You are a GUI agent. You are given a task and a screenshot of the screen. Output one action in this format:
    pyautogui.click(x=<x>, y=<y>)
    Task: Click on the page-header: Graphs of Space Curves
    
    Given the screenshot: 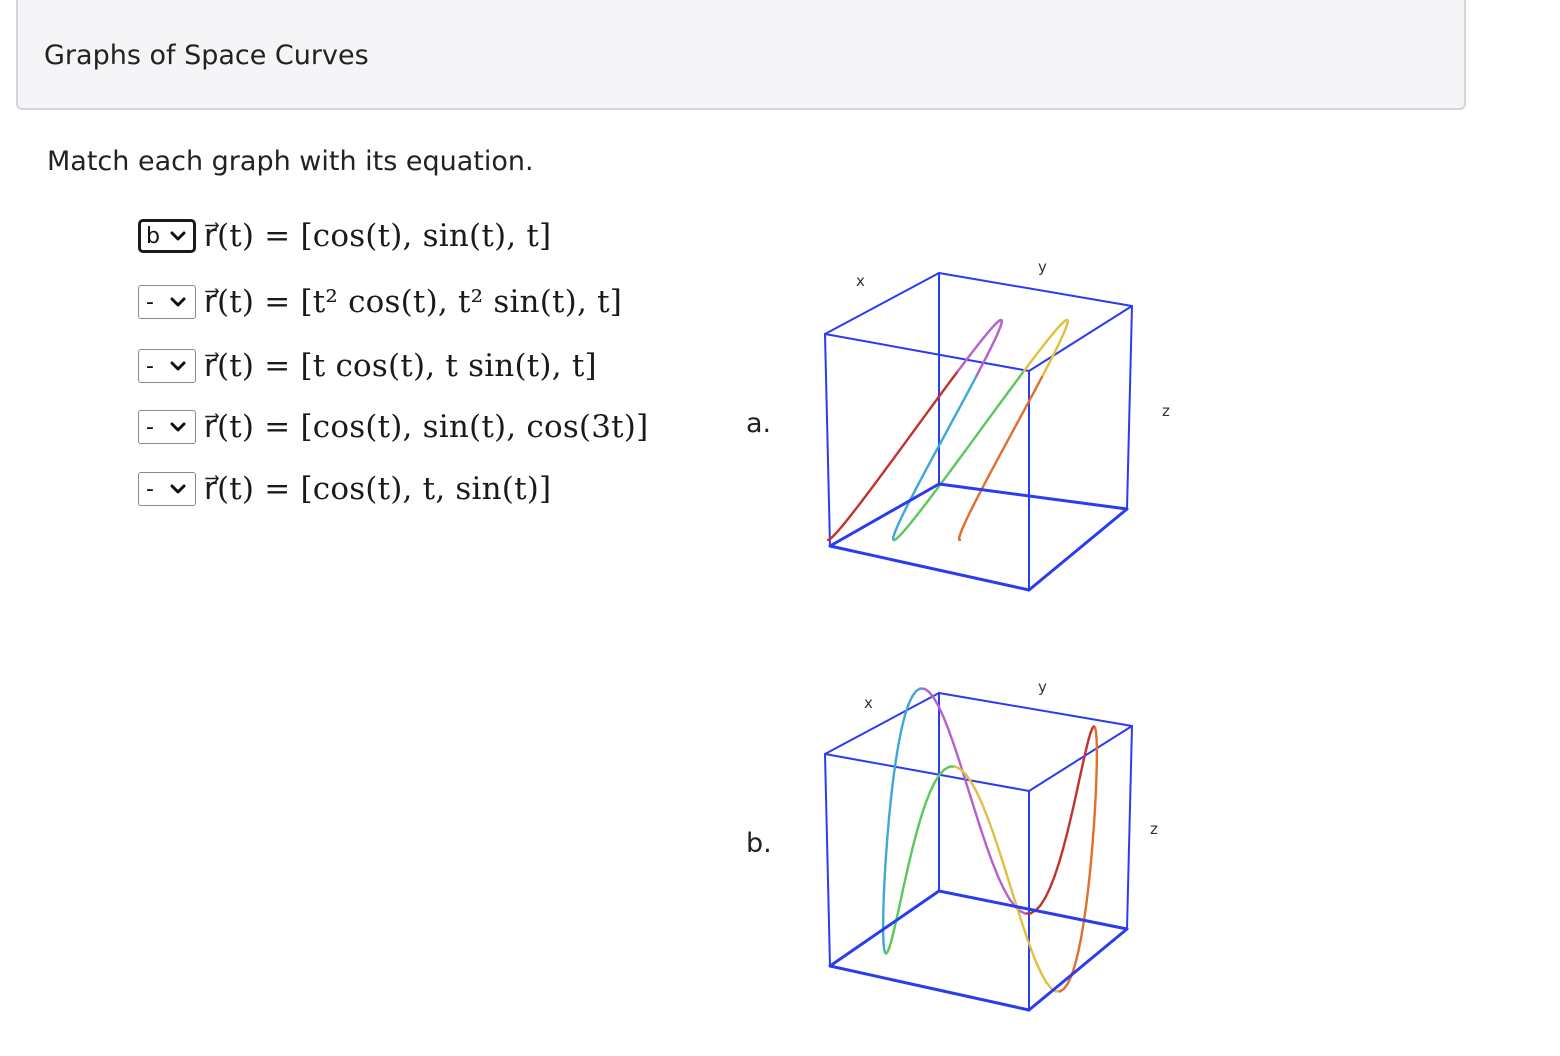 What is the action you would take?
    pyautogui.click(x=741, y=55)
    